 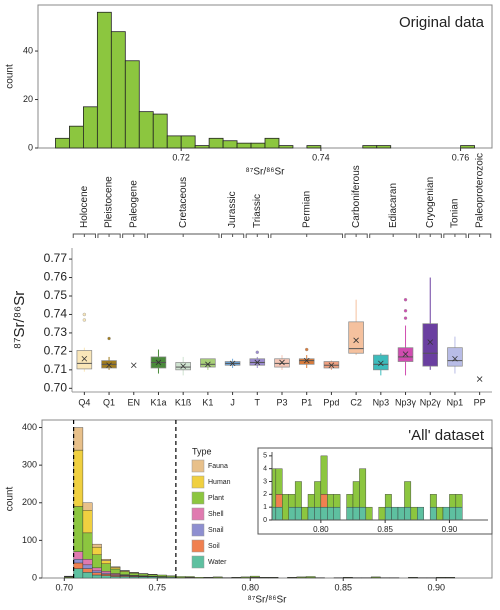 What do you see at coordinates (29, 502) in the screenshot?
I see `y-tick-label: 200` at bounding box center [29, 502].